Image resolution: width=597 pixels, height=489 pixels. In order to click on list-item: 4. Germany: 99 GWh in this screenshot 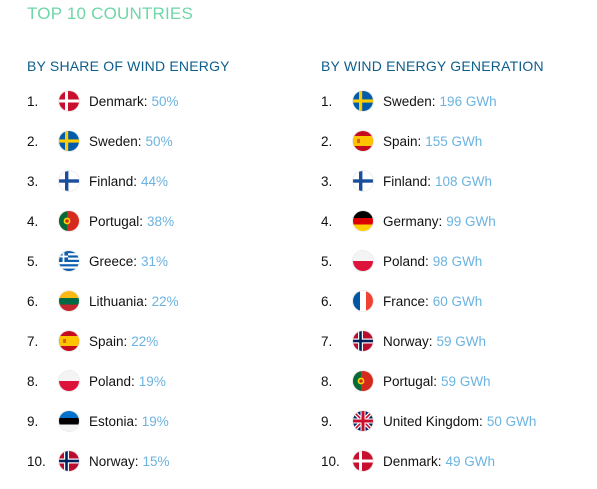, I will do `click(408, 221)`.